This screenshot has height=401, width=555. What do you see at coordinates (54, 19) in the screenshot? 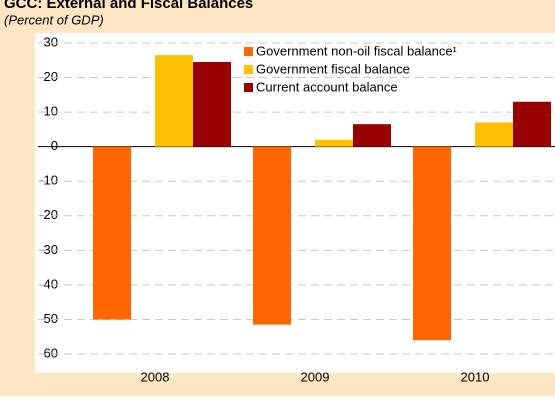
I see `chart-subtitle: (Percent of GDP)` at bounding box center [54, 19].